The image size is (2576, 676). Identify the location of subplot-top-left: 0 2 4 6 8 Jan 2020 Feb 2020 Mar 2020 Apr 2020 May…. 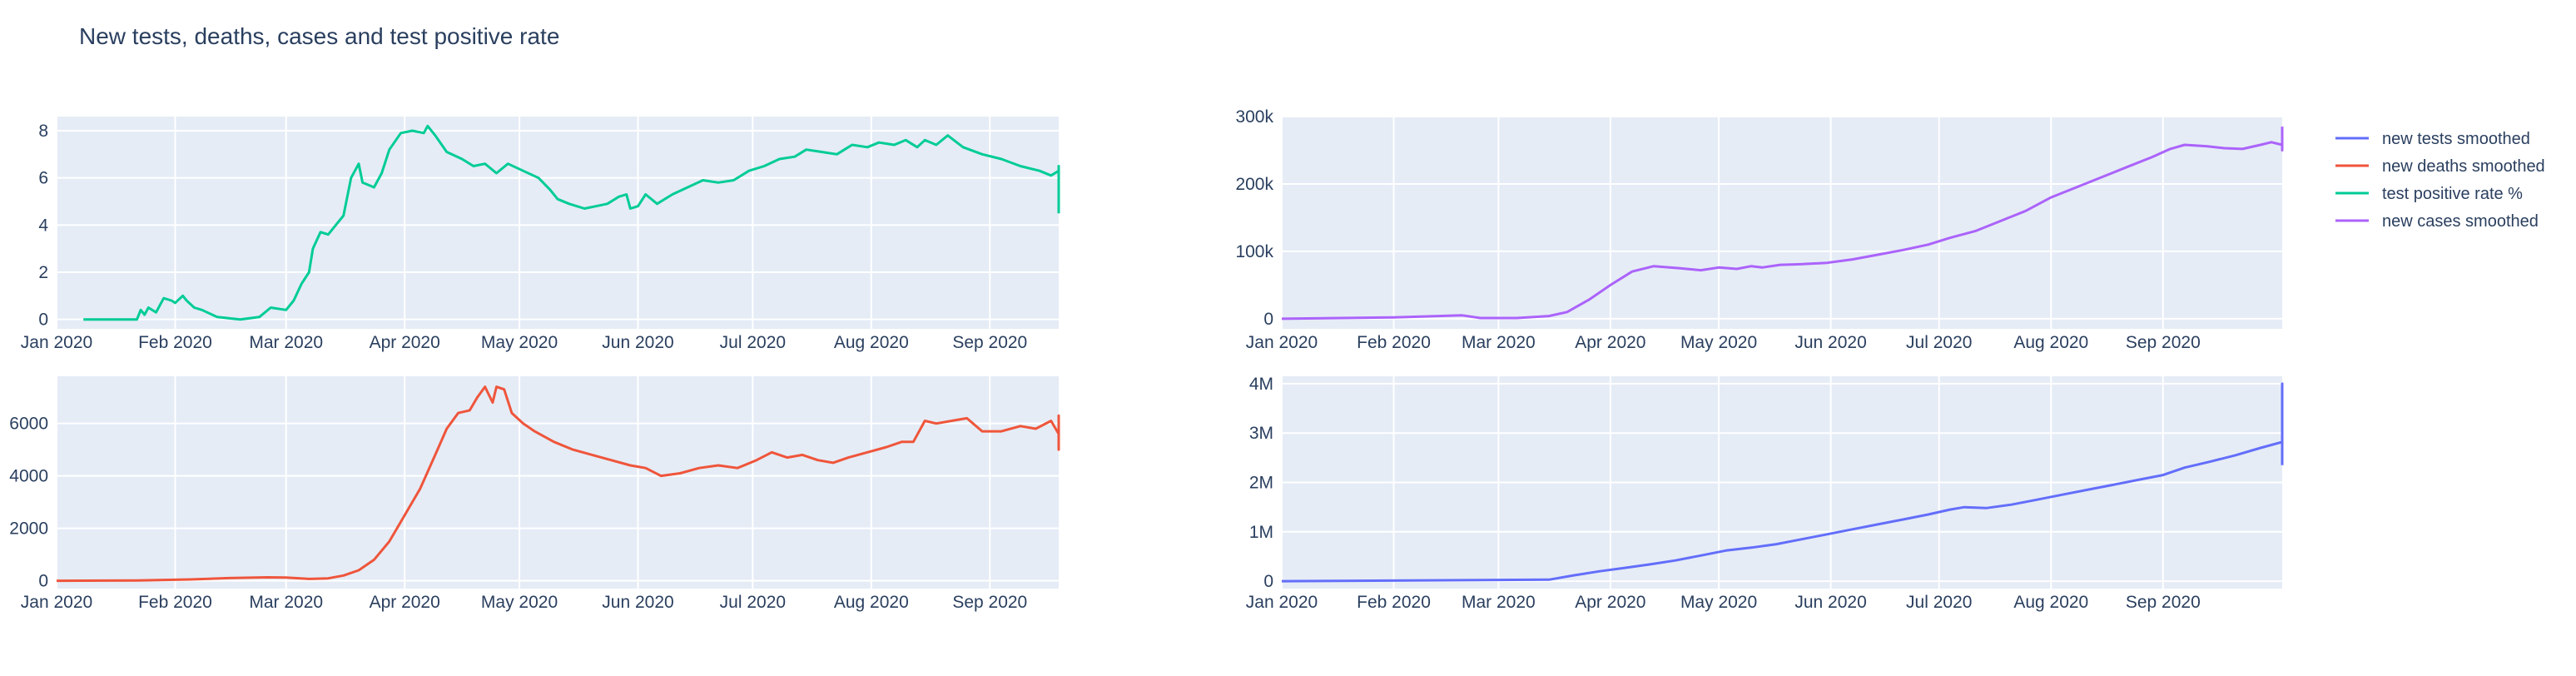
(540, 234).